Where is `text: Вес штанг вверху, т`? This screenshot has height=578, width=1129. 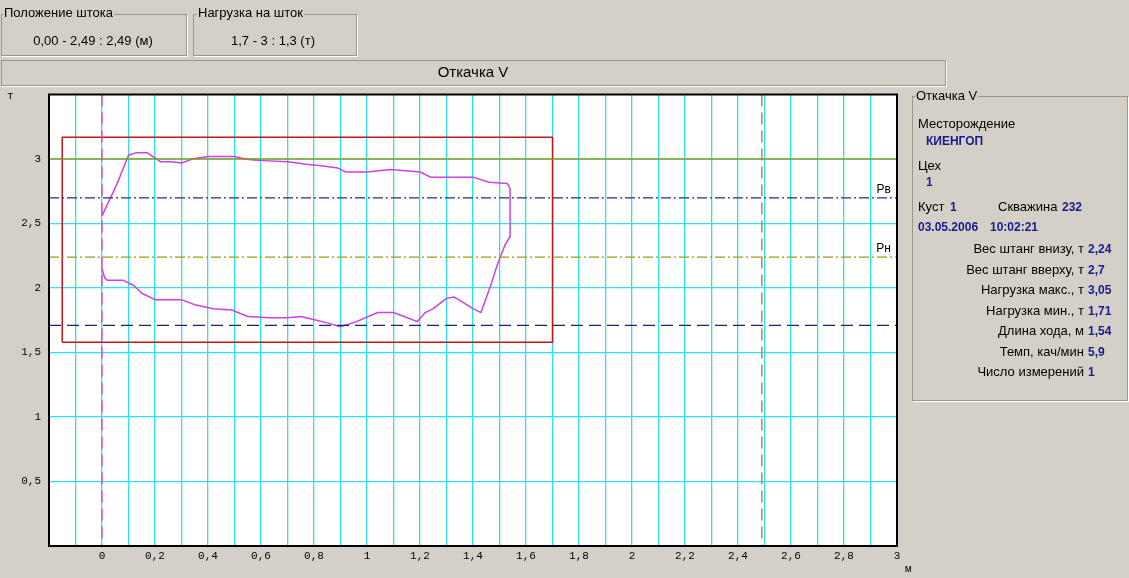
text: Вес штанг вверху, т is located at coordinates (1025, 269).